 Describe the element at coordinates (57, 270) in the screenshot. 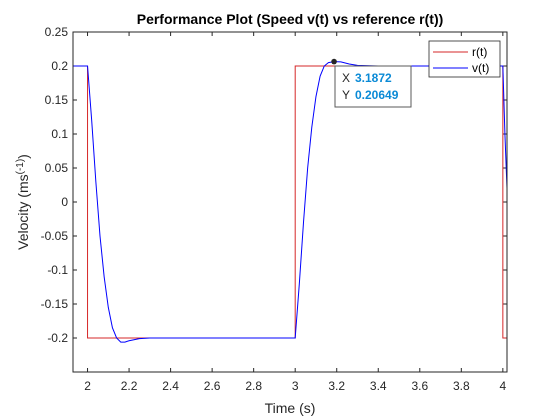

I see `y-tick-label: -0.1` at that location.